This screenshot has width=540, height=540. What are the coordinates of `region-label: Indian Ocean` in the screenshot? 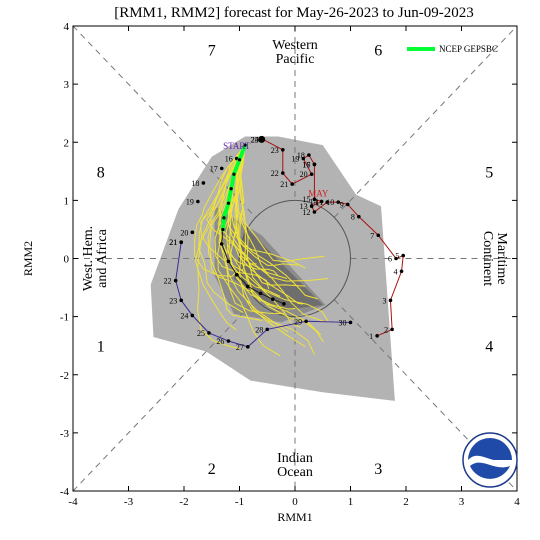 It's located at (295, 465).